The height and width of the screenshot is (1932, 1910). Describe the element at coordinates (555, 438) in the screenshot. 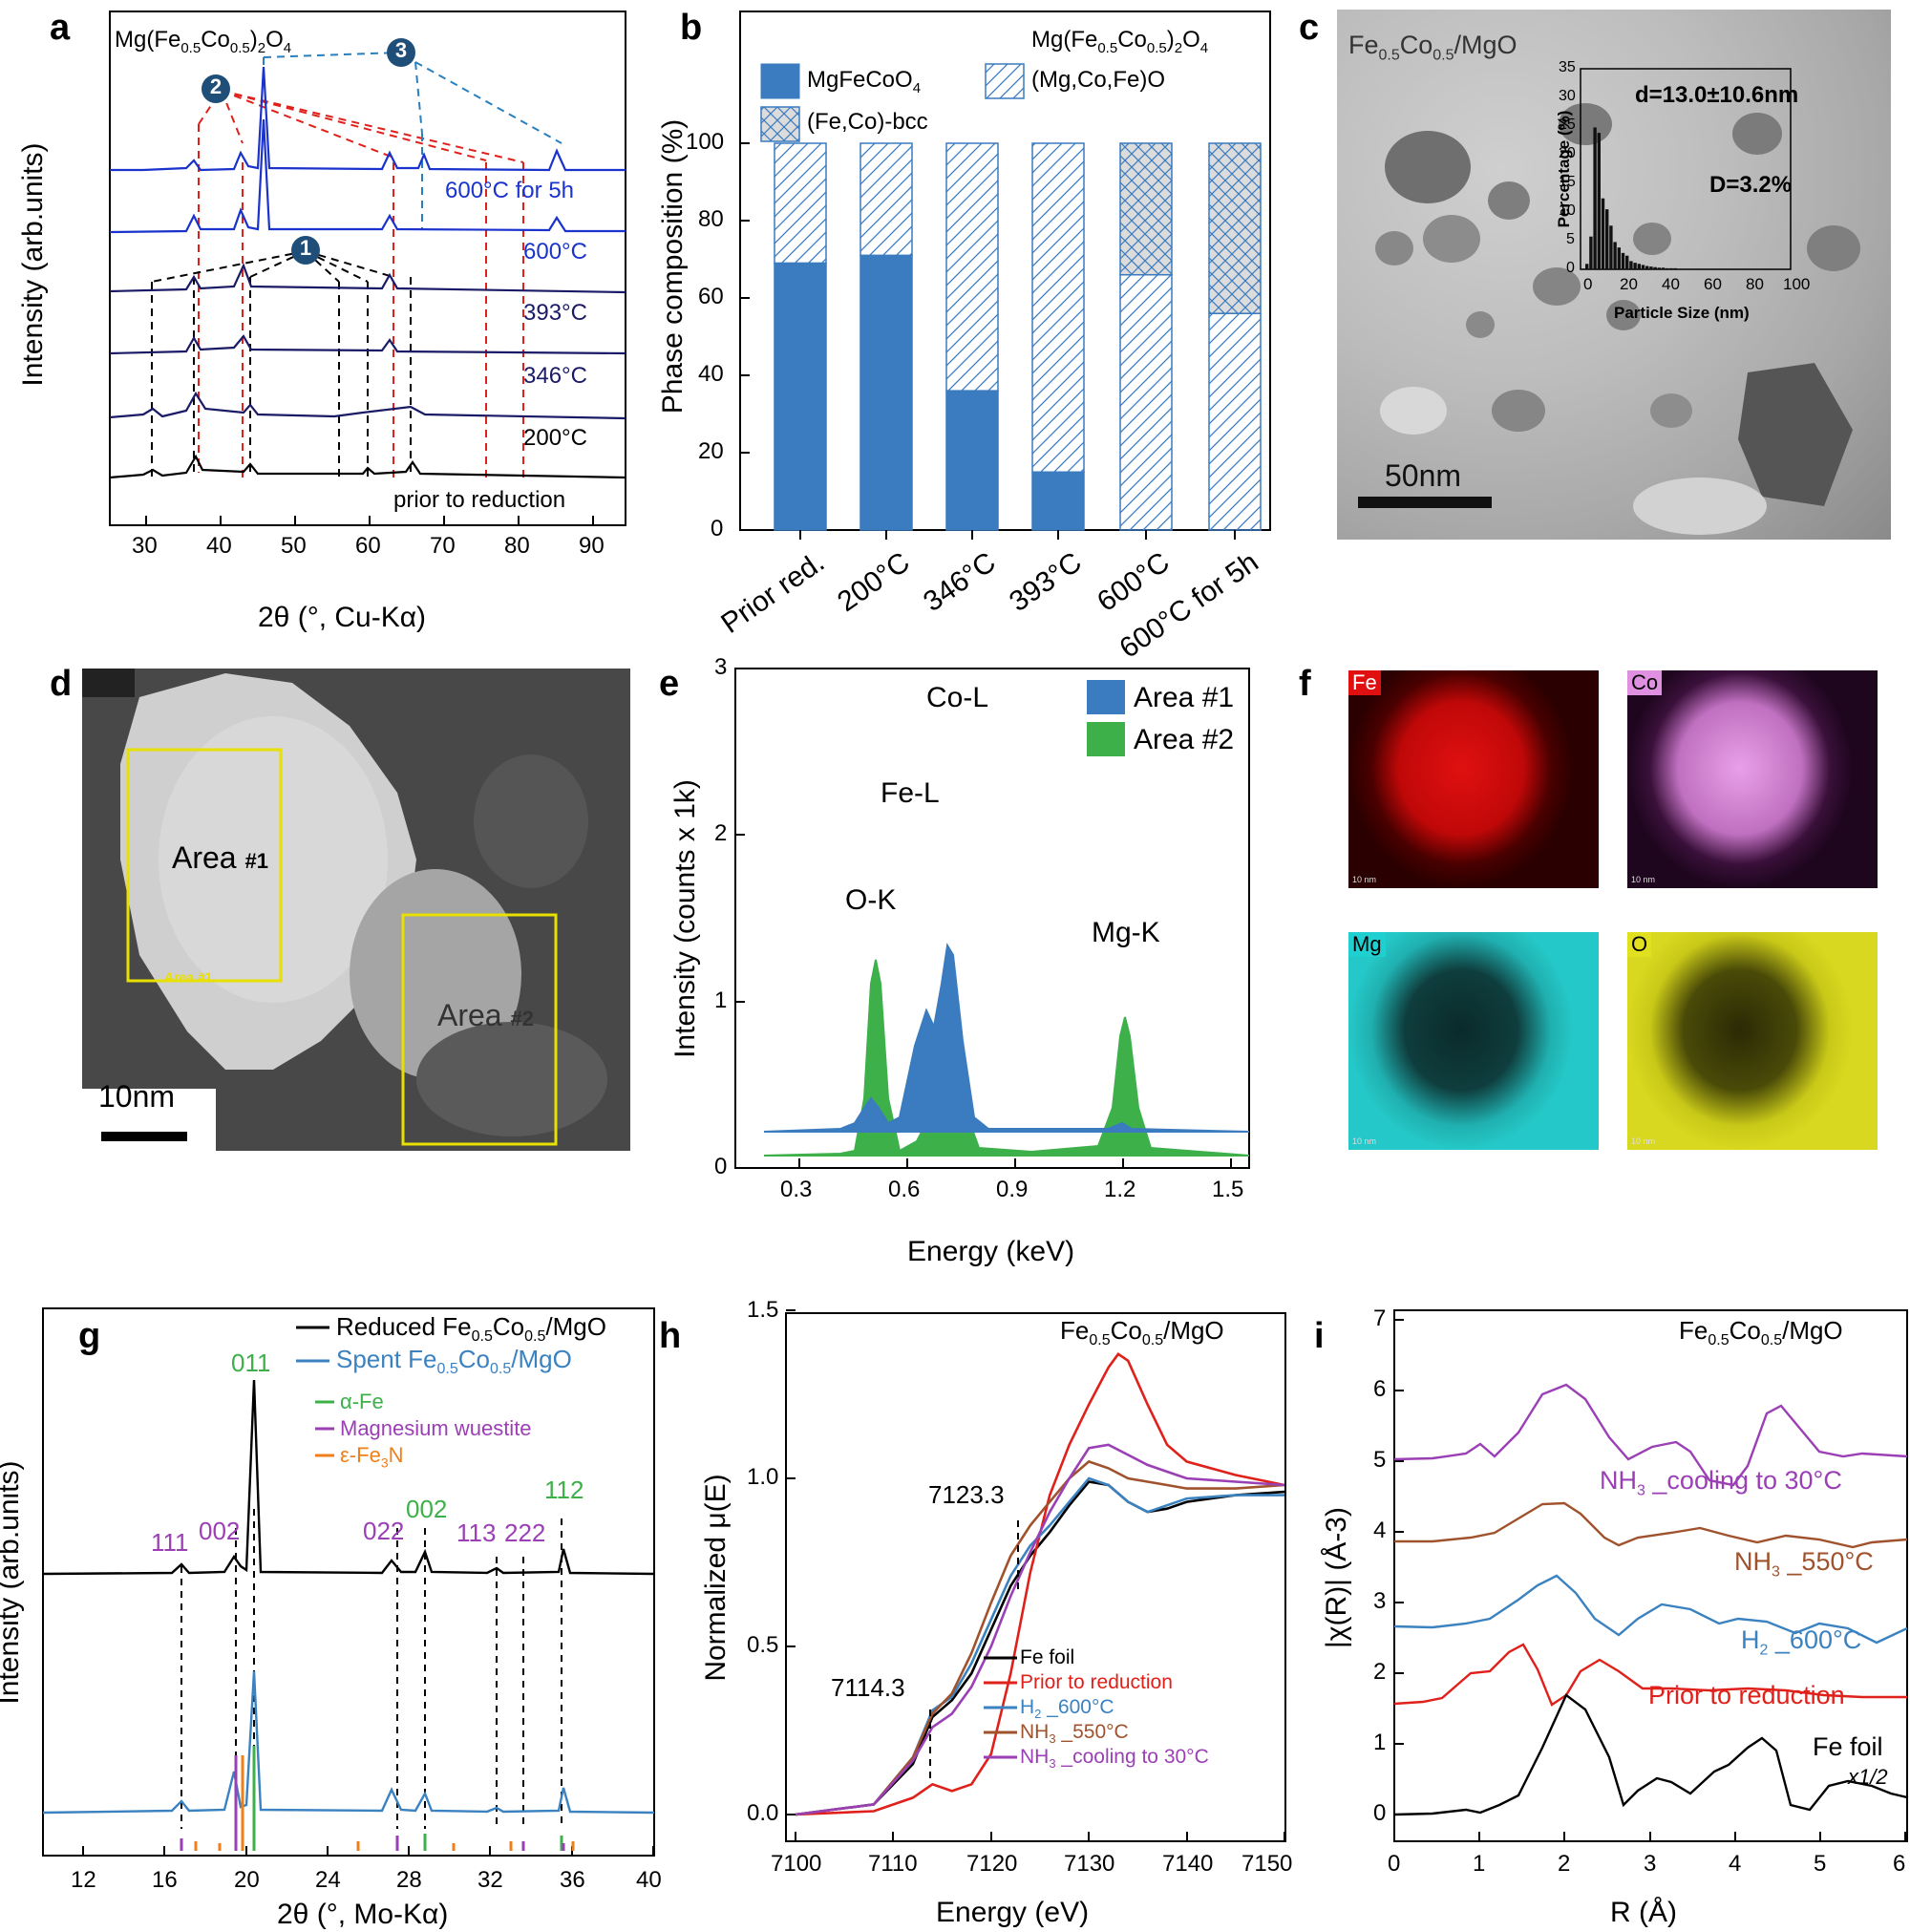

I see `trace-label-200C: 200°C` at that location.